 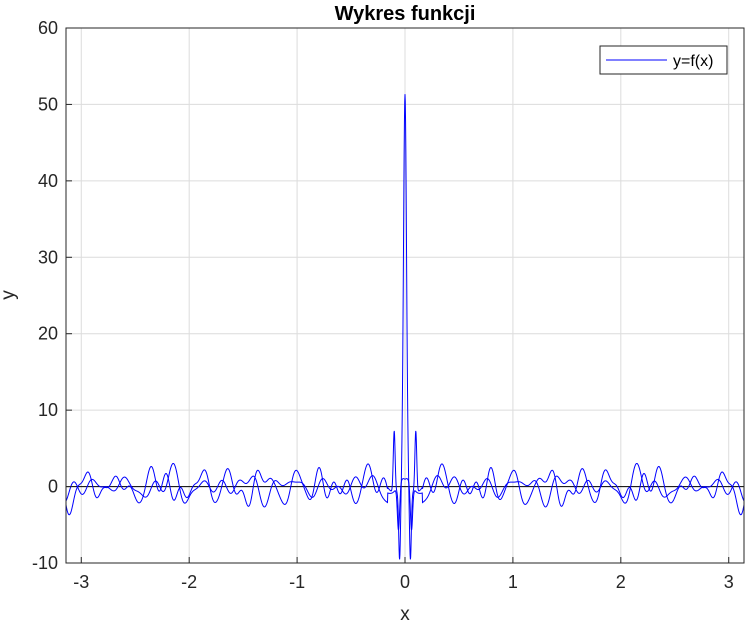 I want to click on y-tick-label: 0, so click(x=53, y=487).